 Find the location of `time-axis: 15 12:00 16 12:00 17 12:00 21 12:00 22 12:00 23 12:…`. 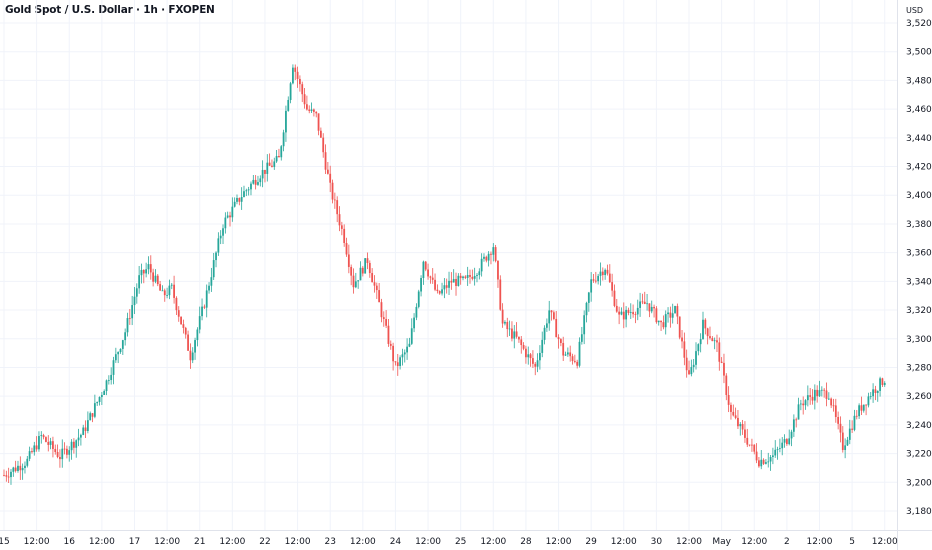

time-axis: 15 12:00 16 12:00 17 12:00 21 12:00 22 12:00 23 12:… is located at coordinates (466, 538).